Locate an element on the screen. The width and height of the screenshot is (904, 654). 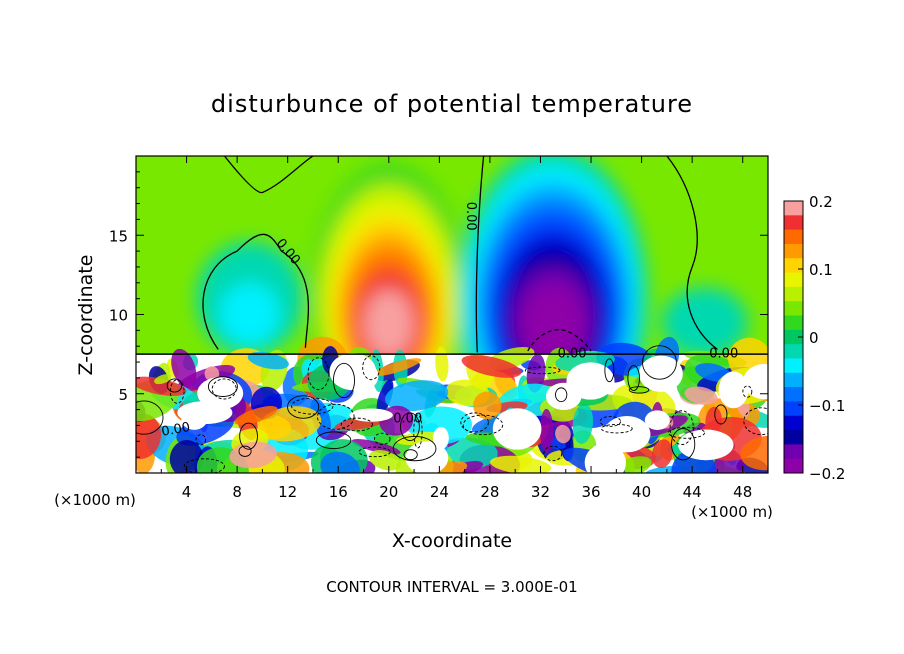
x-axis-label: X-coordinate is located at coordinates (452, 541).